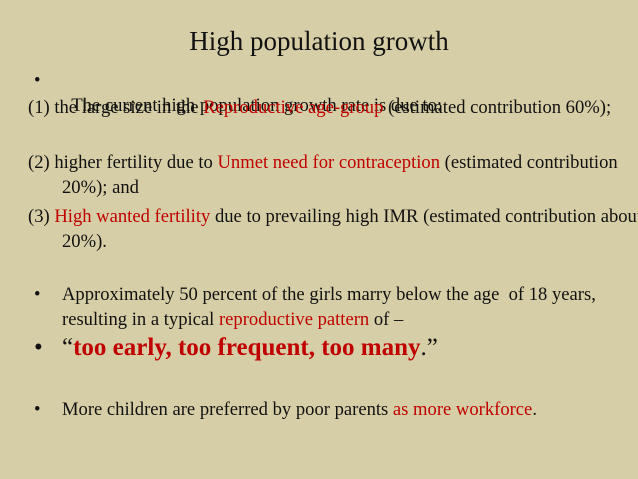 This screenshot has width=638, height=479. I want to click on highlight: High wanted fertility, so click(132, 216).